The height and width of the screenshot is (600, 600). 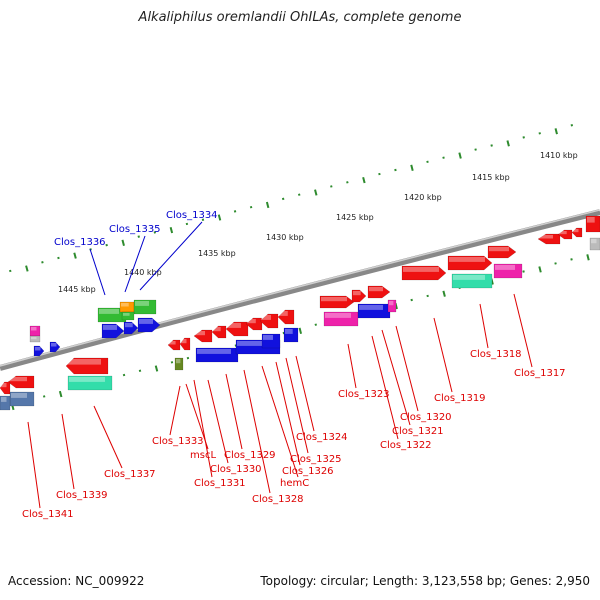 I want to click on gene-label: mscL, so click(x=203, y=455).